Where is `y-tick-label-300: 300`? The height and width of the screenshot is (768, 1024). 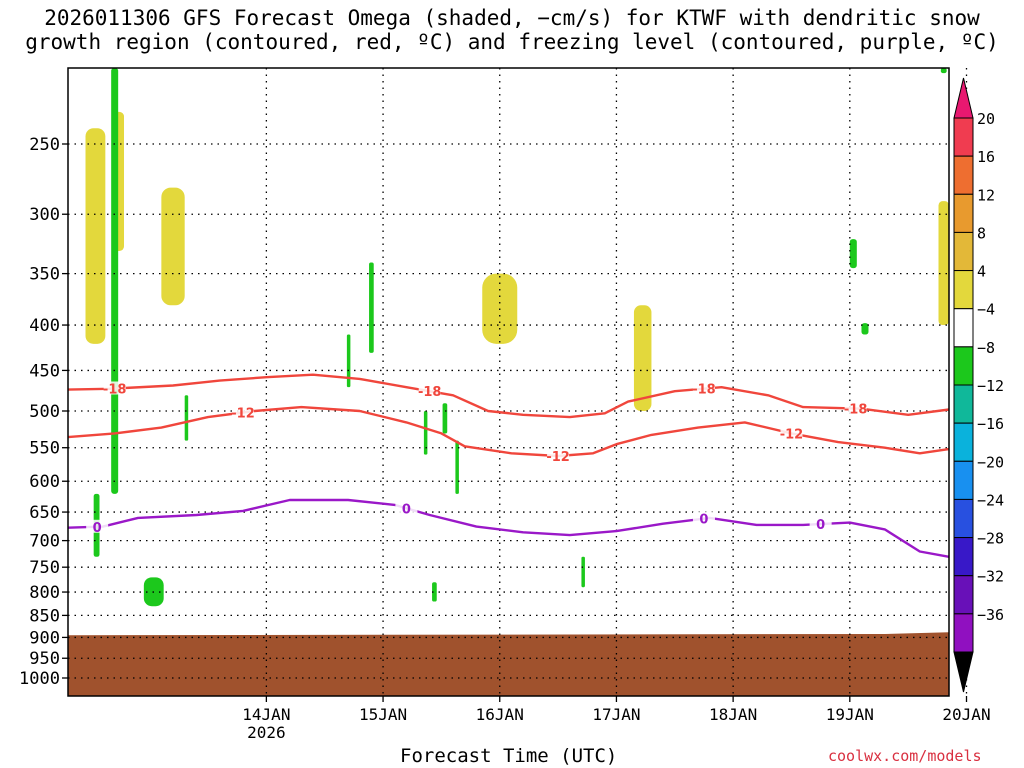 y-tick-label-300: 300 is located at coordinates (44, 215).